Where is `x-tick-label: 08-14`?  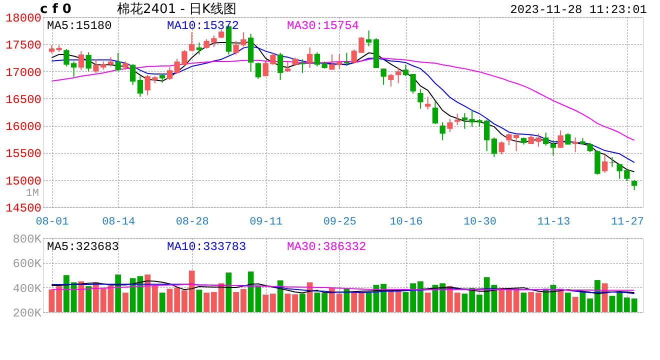
x-tick-label: 08-14 is located at coordinates (119, 222).